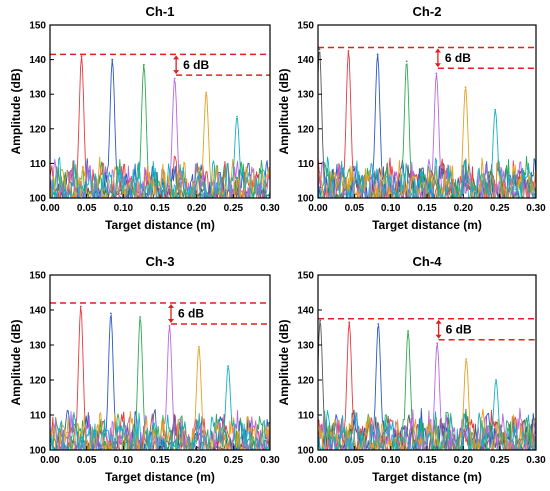 The width and height of the screenshot is (550, 491). I want to click on chart-title: Ch-3, so click(160, 261).